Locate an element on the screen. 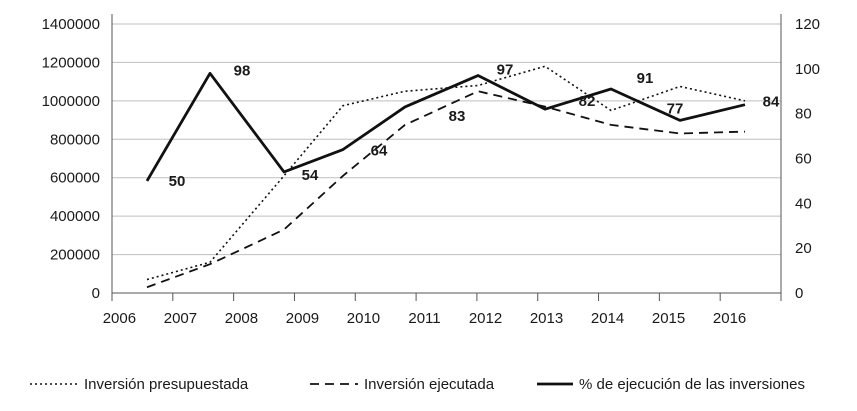 Image resolution: width=857 pixels, height=411 pixels. data-label: 84 is located at coordinates (771, 102).